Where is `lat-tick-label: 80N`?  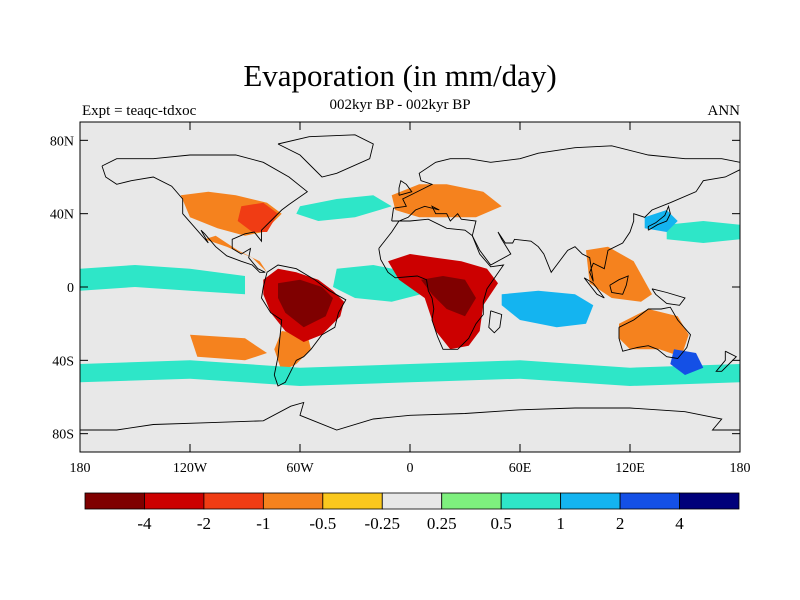
lat-tick-label: 80N is located at coordinates (62, 141).